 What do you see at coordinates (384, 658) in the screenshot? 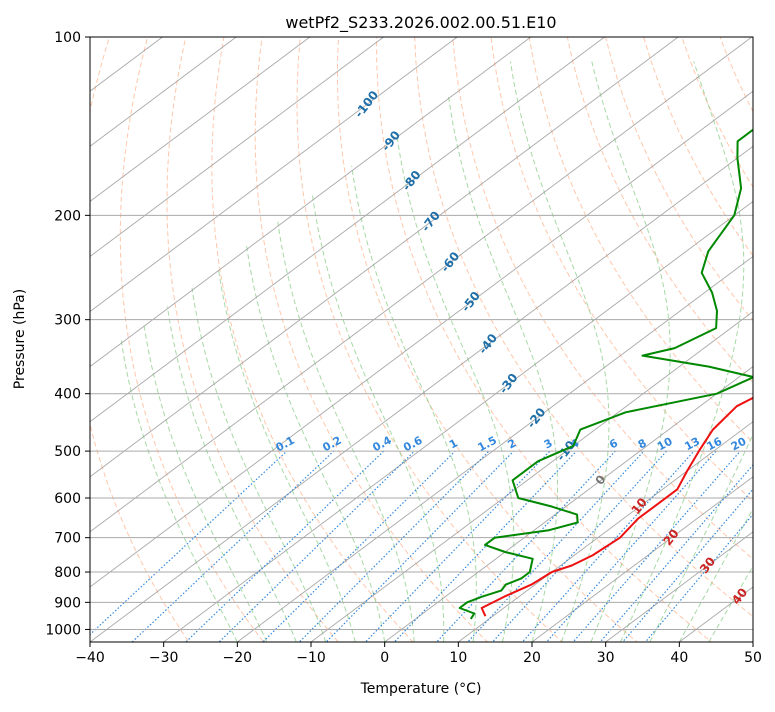
I see `x-tick-label: 0` at bounding box center [384, 658].